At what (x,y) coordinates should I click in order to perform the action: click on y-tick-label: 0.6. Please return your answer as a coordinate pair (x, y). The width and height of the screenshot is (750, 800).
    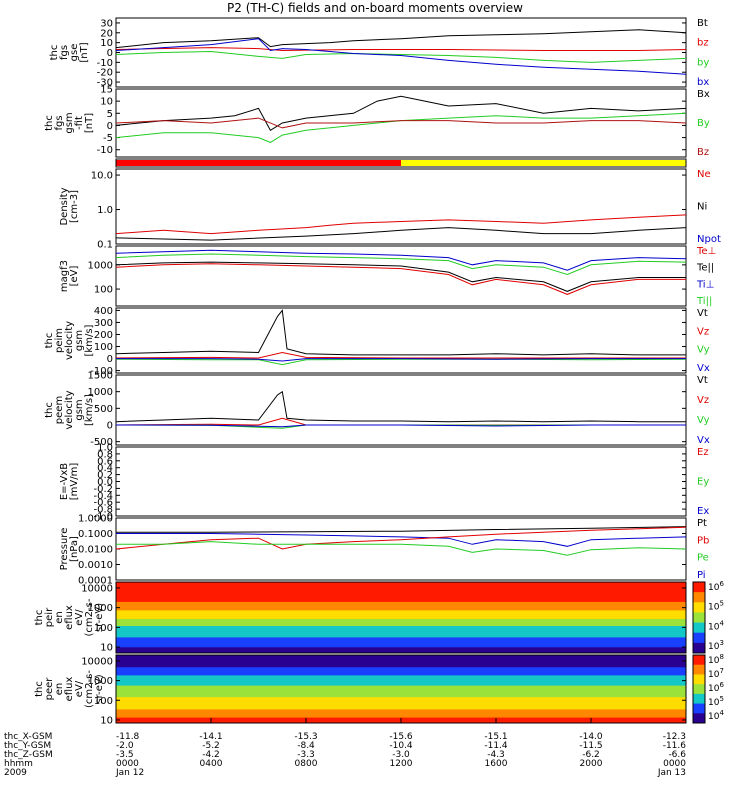
    Looking at the image, I should click on (105, 461).